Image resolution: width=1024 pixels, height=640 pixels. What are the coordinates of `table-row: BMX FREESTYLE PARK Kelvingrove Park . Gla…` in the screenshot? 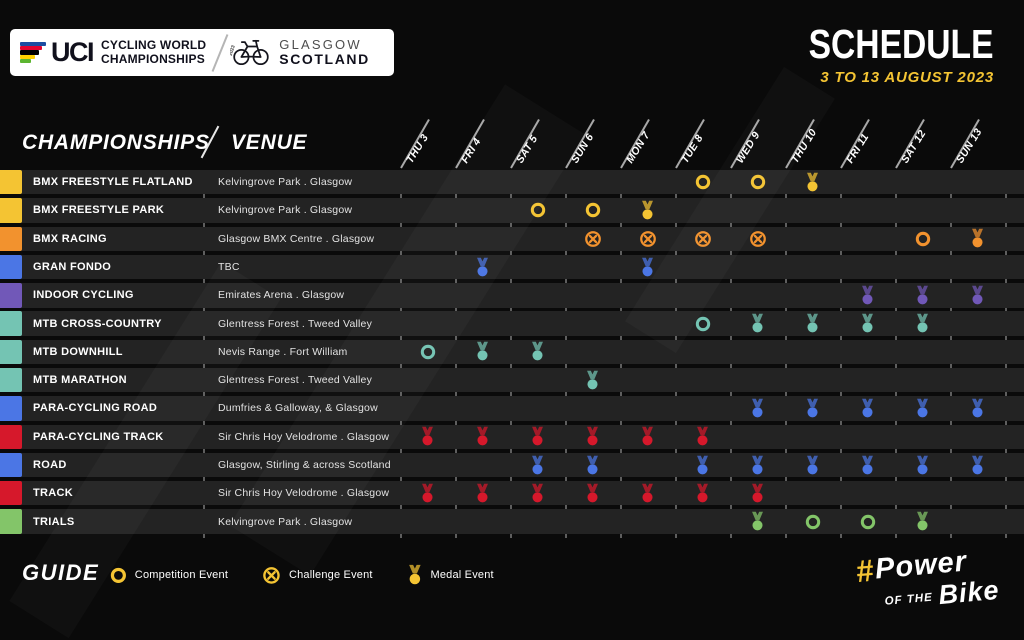 It's located at (512, 210).